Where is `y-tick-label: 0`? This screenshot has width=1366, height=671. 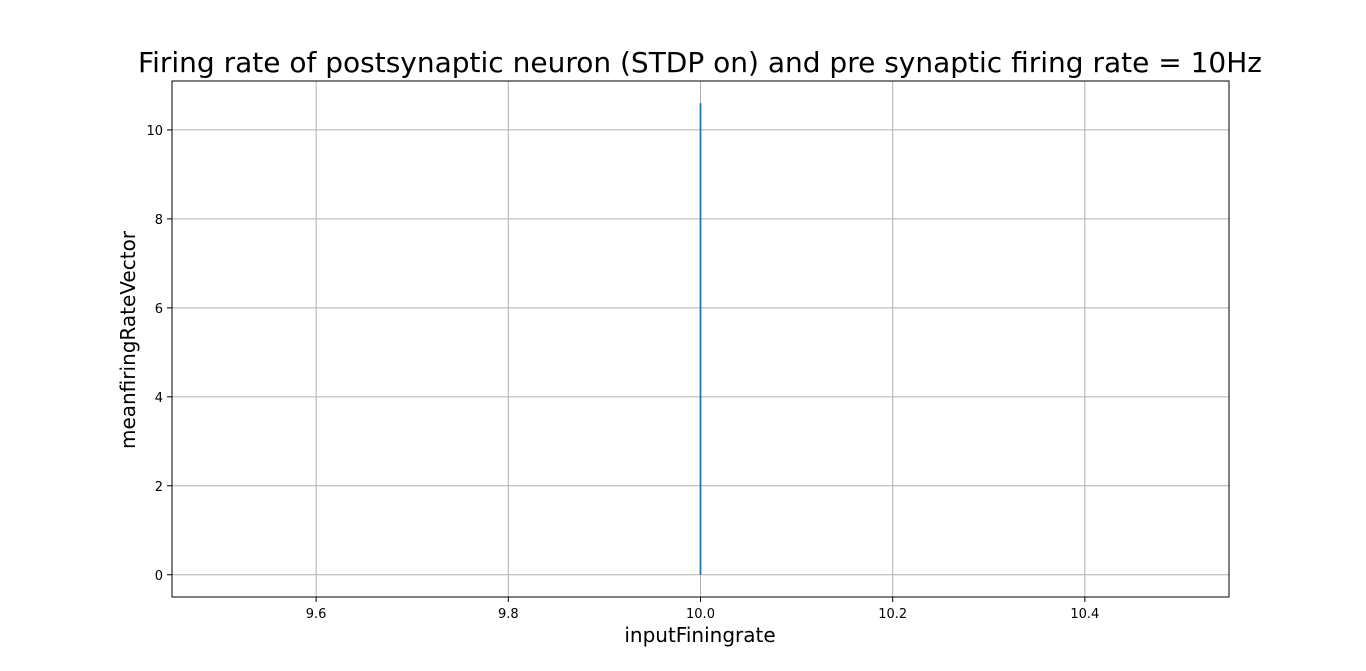 y-tick-label: 0 is located at coordinates (159, 576).